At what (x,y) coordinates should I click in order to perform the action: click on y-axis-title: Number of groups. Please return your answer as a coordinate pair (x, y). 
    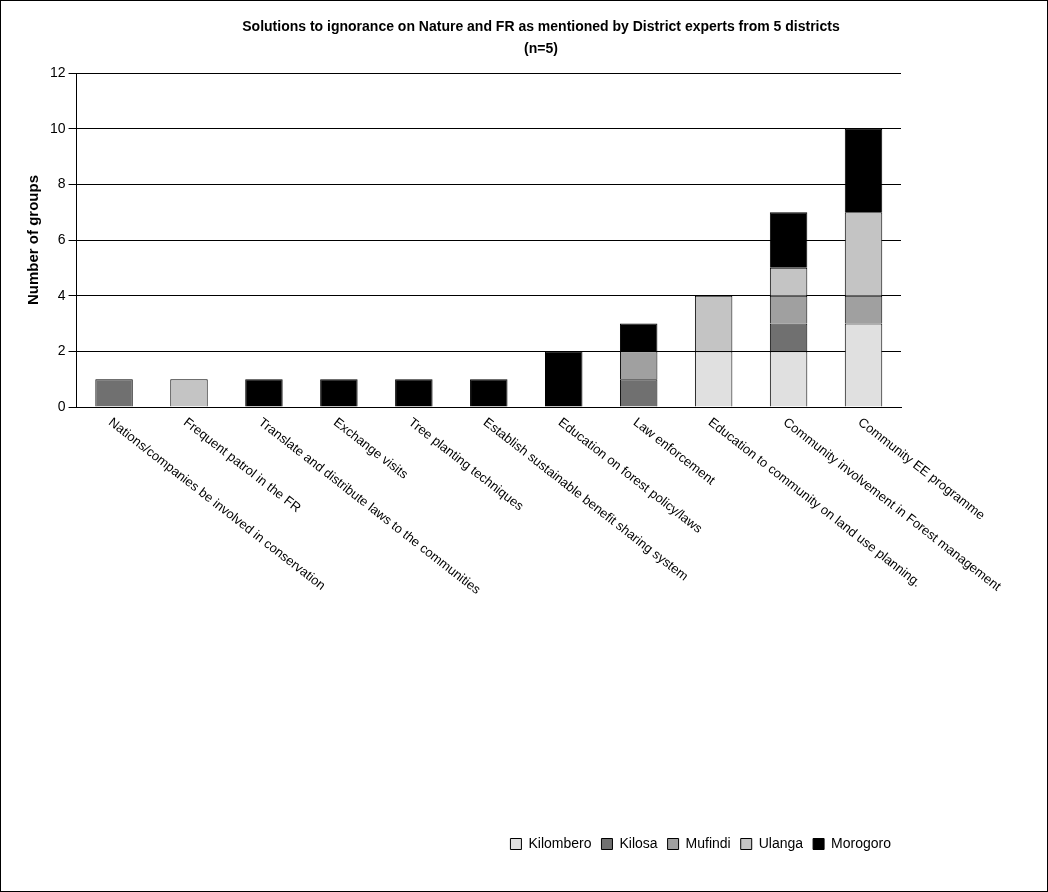
    Looking at the image, I should click on (33, 240).